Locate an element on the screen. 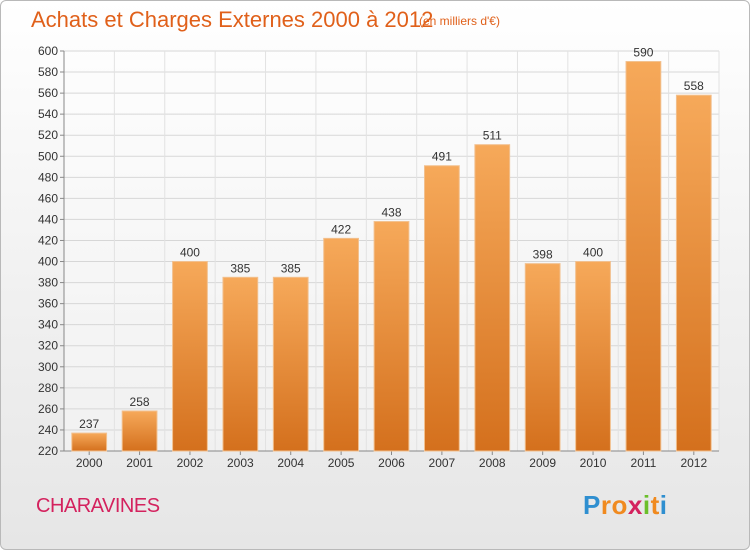  proxiti-logo: Proxiti is located at coordinates (625, 505).